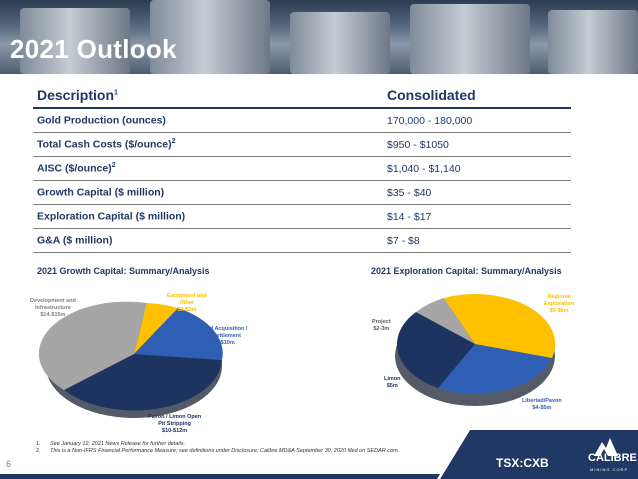 The image size is (638, 479). What do you see at coordinates (477, 168) in the screenshot?
I see `row-value: $1,040 - $1,140` at bounding box center [477, 168].